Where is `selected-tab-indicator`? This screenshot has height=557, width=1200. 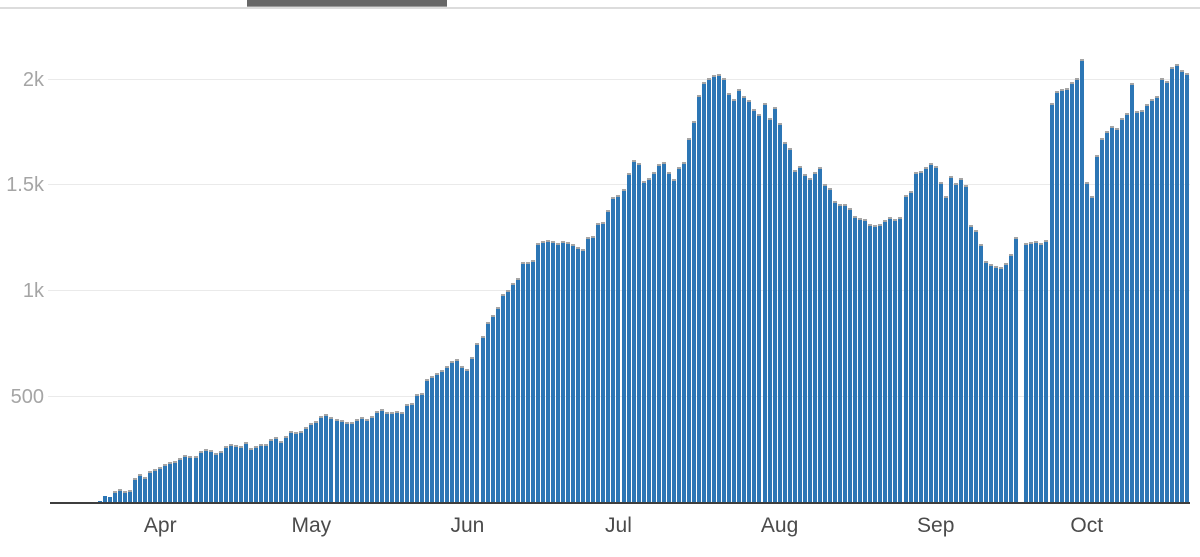 selected-tab-indicator is located at coordinates (347, 3).